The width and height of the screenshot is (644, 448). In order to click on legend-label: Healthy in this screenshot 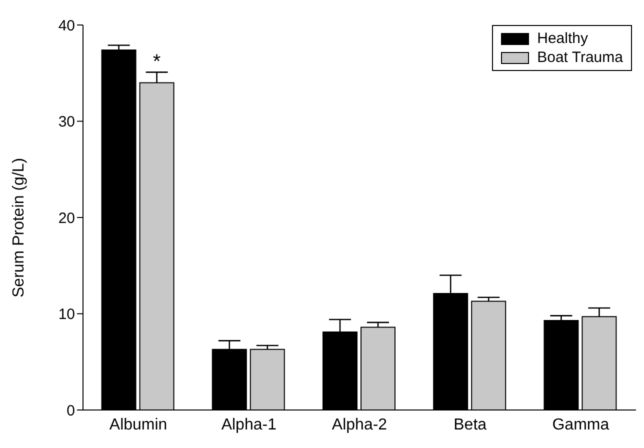, I will do `click(562, 38)`.